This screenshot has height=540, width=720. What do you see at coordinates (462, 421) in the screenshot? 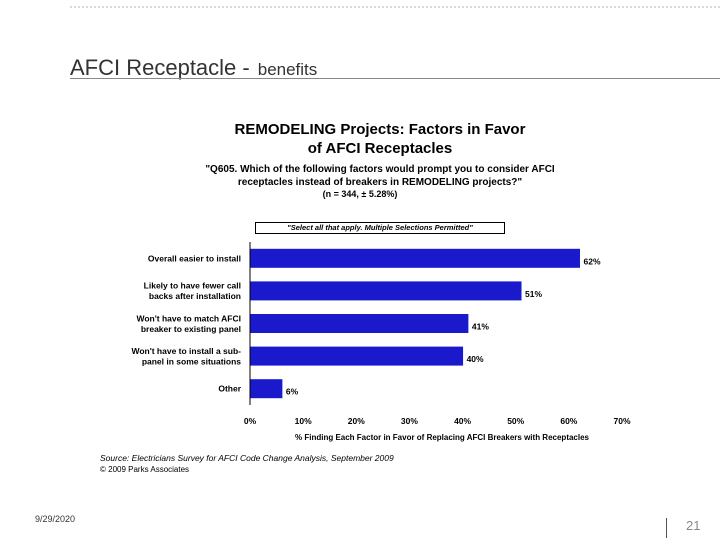
I see `x-tick-label-4: 40%` at bounding box center [462, 421].